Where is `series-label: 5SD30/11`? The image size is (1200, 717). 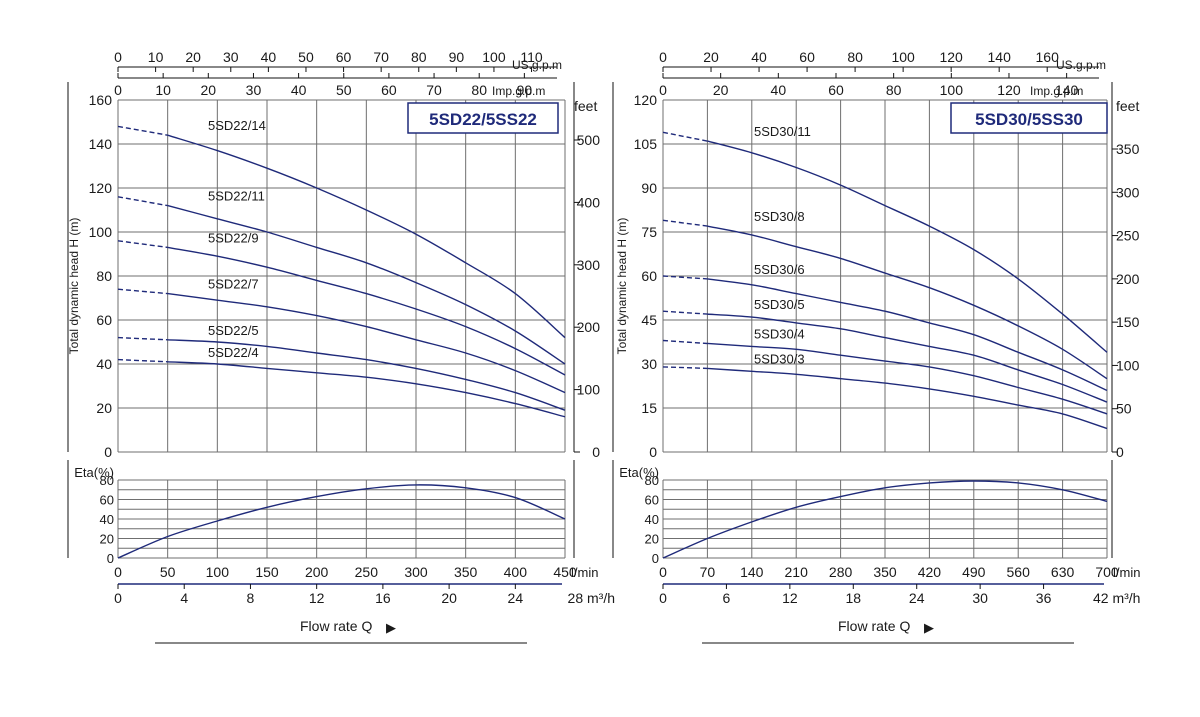
series-label: 5SD30/11 is located at coordinates (782, 131).